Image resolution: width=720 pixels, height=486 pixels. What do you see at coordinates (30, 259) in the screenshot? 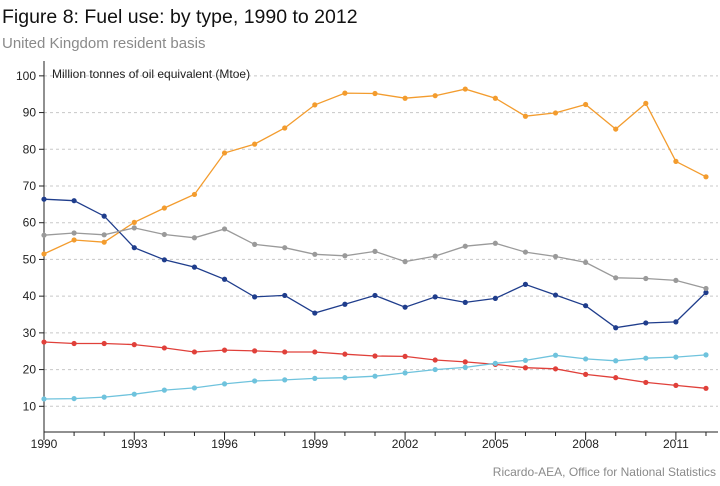
I see `y-tick-label: 50` at bounding box center [30, 259].